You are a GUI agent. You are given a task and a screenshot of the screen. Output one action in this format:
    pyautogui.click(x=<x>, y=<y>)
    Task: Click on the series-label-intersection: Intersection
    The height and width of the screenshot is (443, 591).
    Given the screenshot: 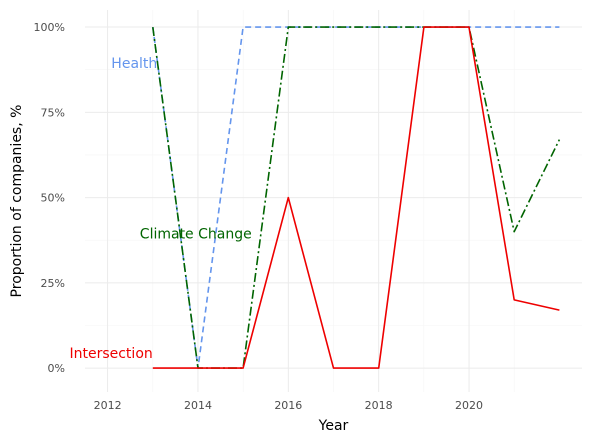 What is the action you would take?
    pyautogui.click(x=110, y=354)
    